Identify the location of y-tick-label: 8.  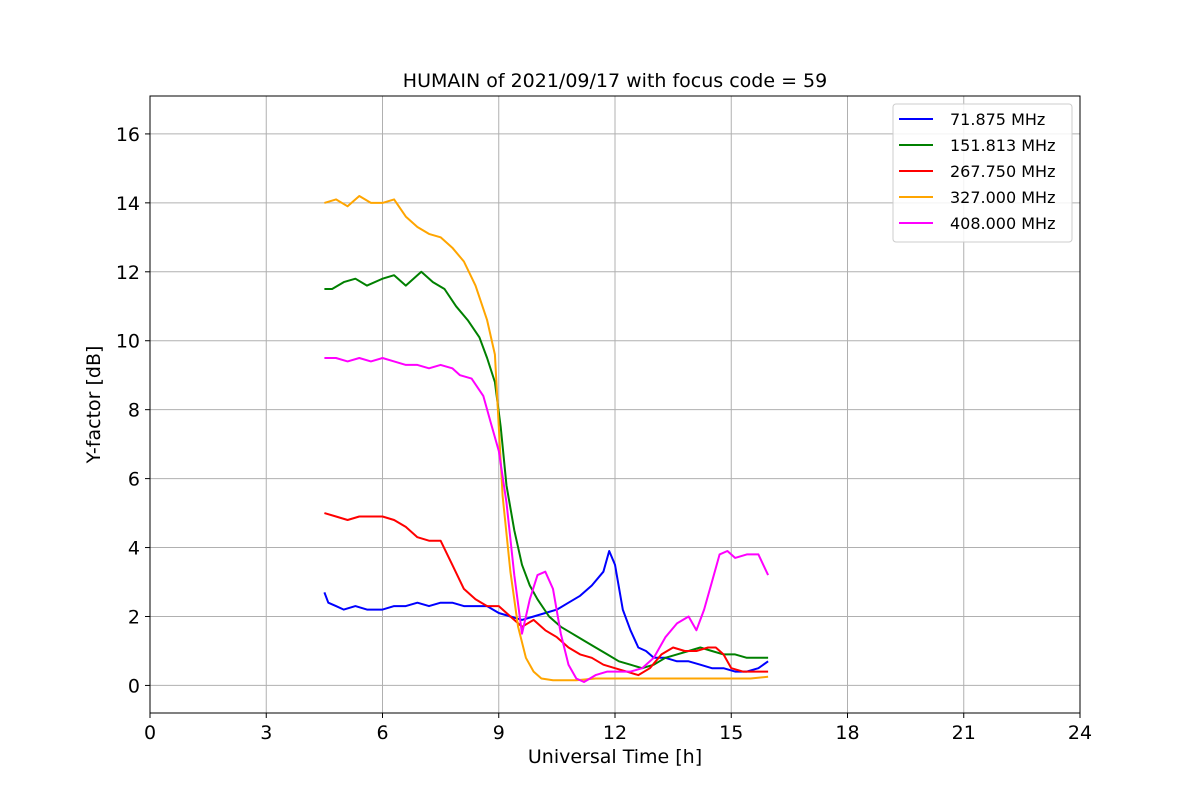
(134, 411).